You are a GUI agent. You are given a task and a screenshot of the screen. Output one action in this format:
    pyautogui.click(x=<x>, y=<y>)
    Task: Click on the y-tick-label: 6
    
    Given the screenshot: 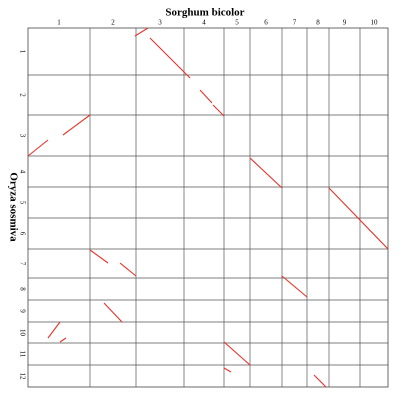 What is the action you would take?
    pyautogui.click(x=22, y=234)
    